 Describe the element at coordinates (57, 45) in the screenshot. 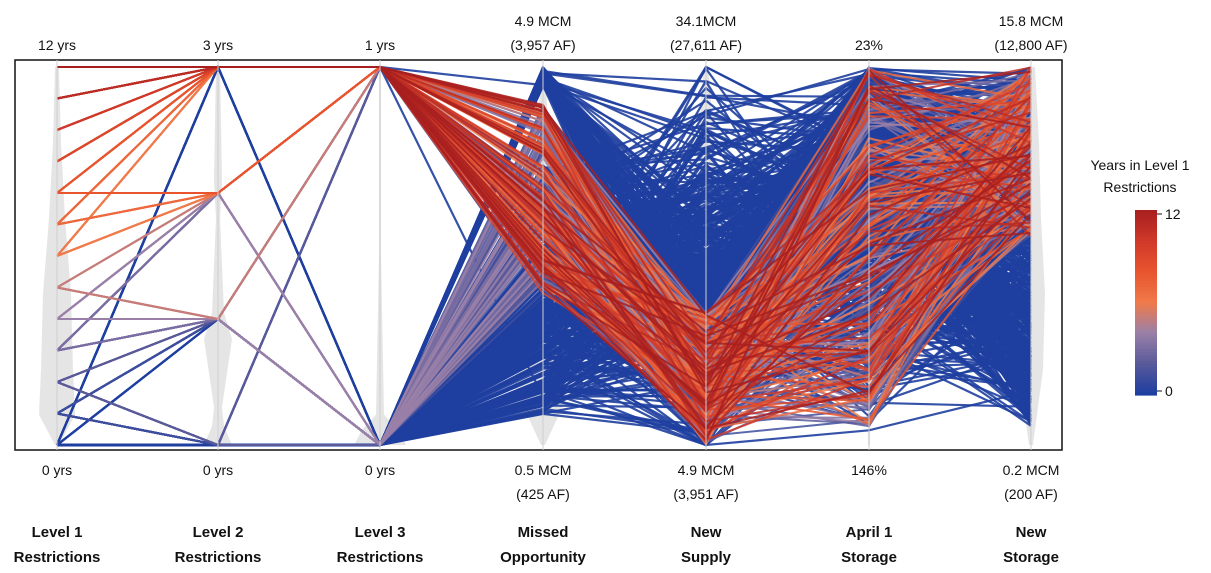

I see `axis-top-label-level1: 12 yrs` at that location.